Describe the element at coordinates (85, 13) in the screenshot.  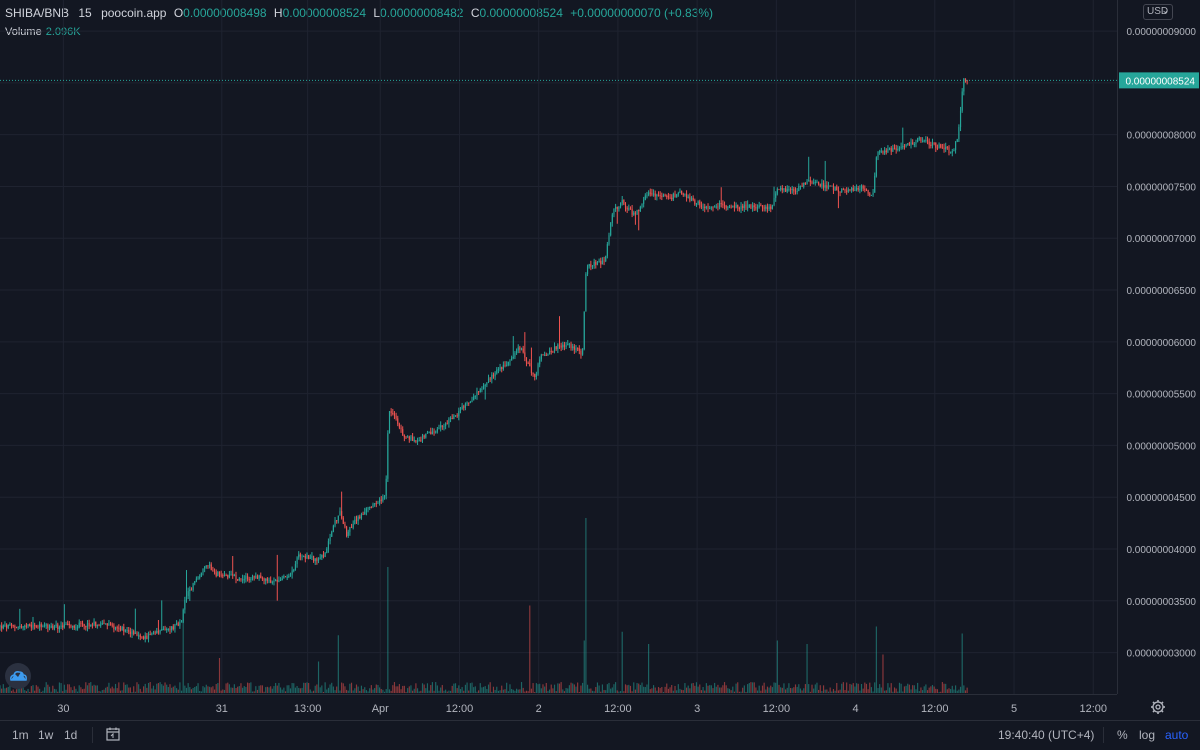
I see `interval-label: 15` at that location.